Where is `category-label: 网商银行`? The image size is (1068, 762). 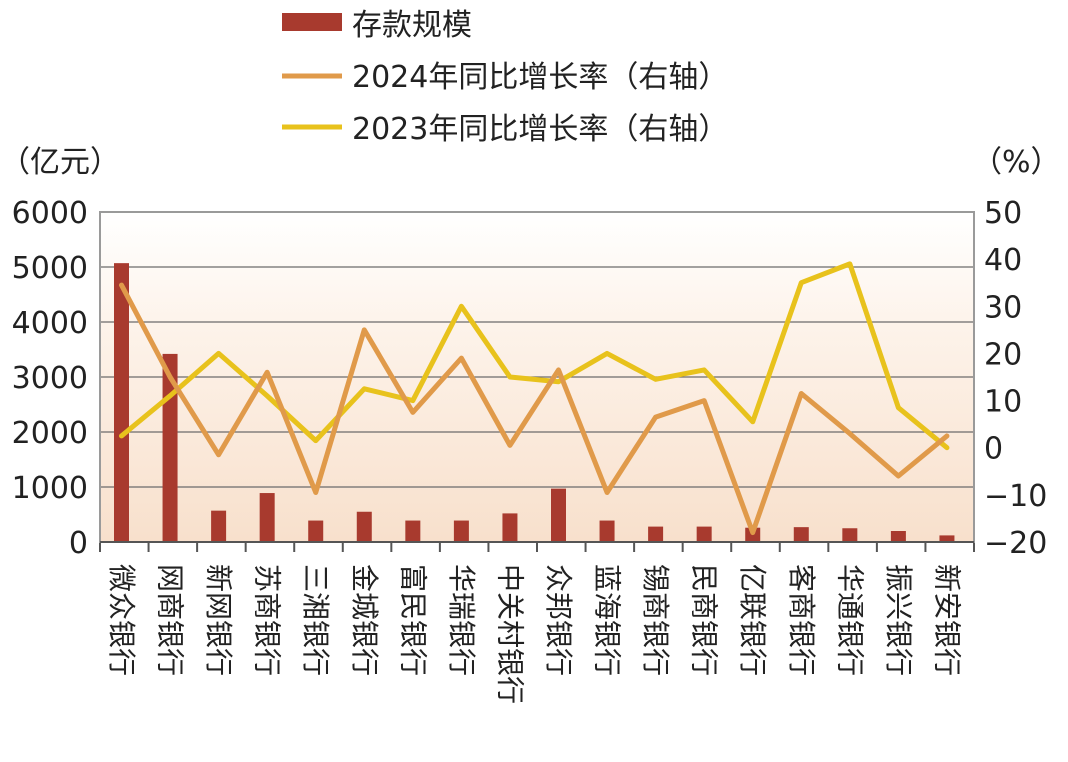 category-label: 网商银行 is located at coordinates (170, 620).